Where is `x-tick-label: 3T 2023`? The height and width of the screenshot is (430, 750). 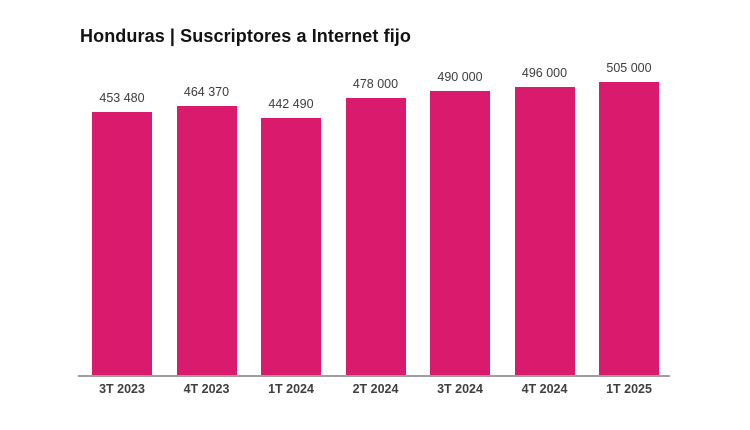 x-tick-label: 3T 2023 is located at coordinates (122, 389).